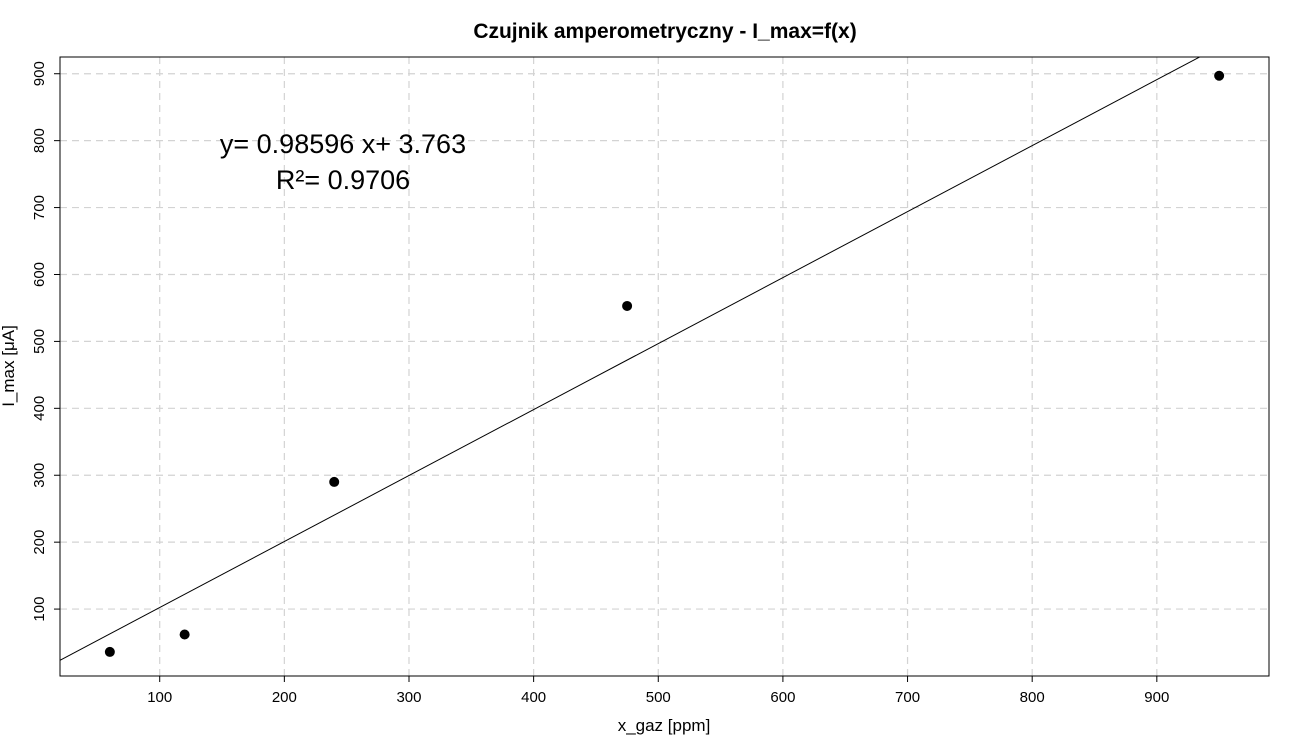 The height and width of the screenshot is (750, 1300). What do you see at coordinates (39, 542) in the screenshot?
I see `y-tick-label: 200` at bounding box center [39, 542].